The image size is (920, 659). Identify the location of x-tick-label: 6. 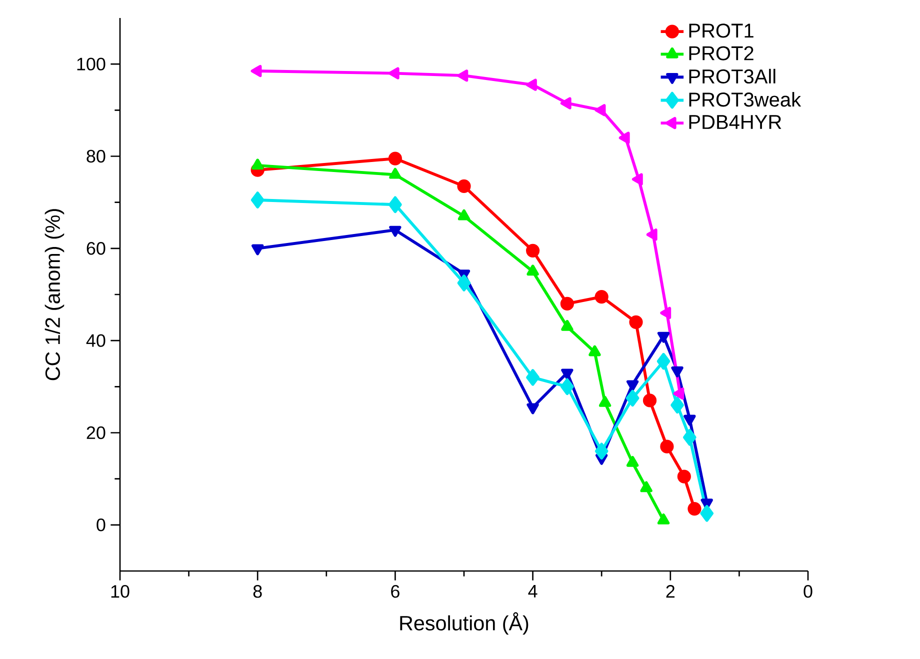
(395, 591).